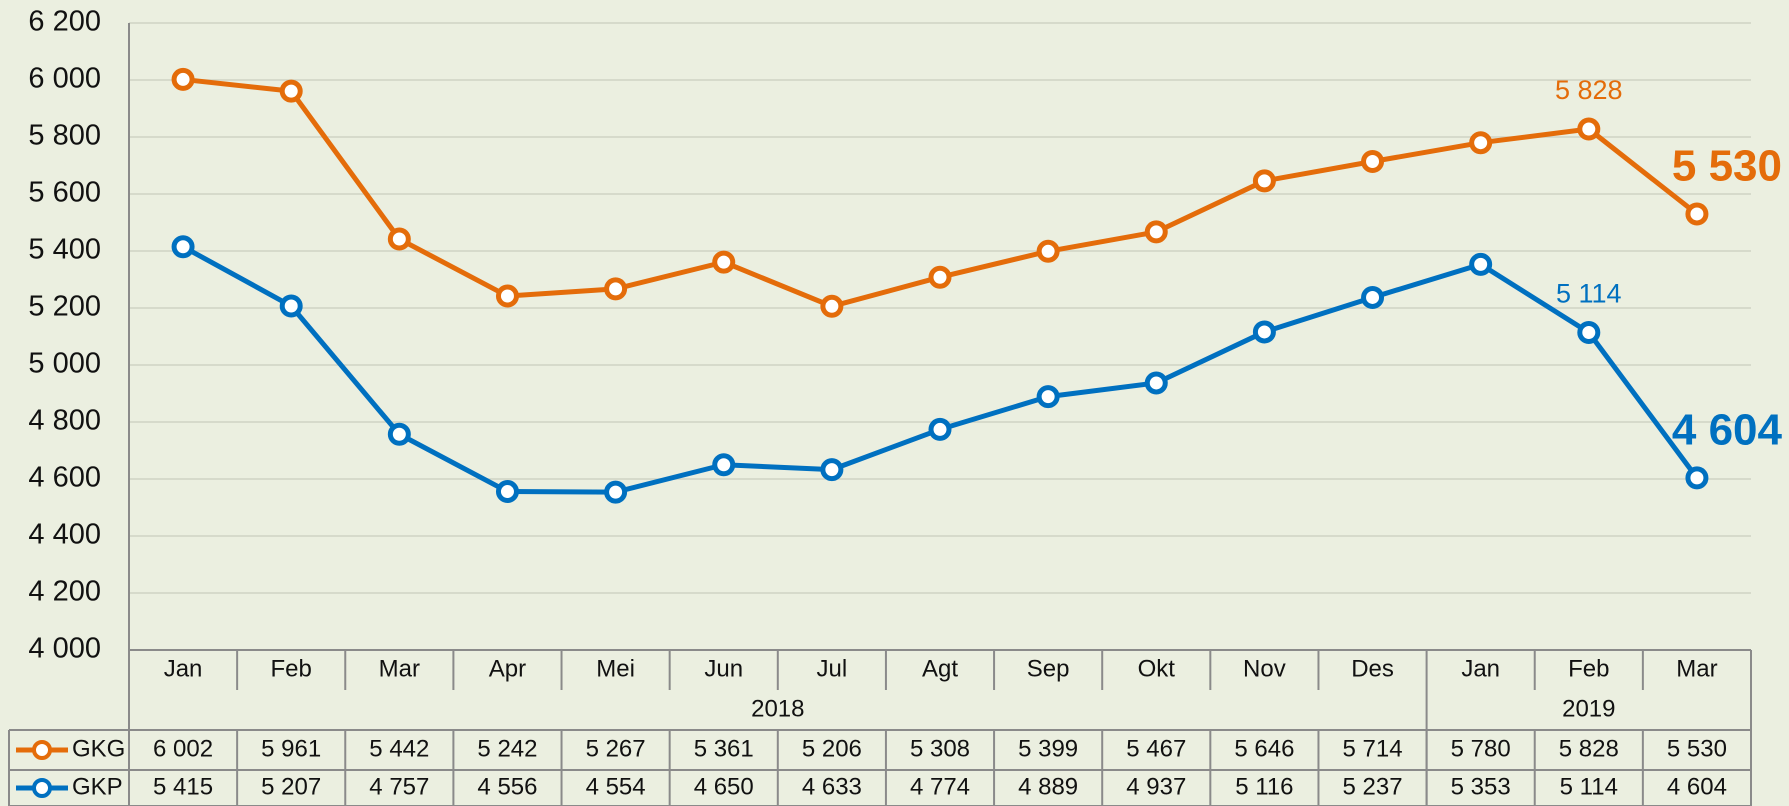 The width and height of the screenshot is (1789, 806). I want to click on table-value: 5 206, so click(832, 748).